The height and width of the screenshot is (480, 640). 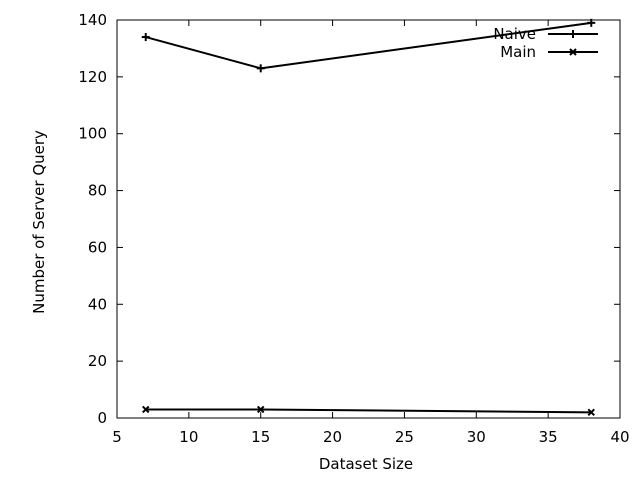 What do you see at coordinates (518, 52) in the screenshot?
I see `legend-label-main: Main` at bounding box center [518, 52].